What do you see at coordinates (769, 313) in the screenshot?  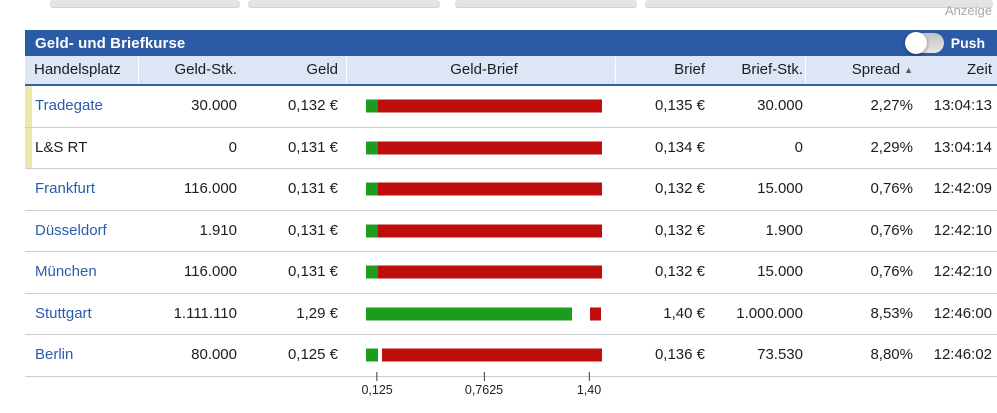 I see `cell-brief-stk: 1.000.000` at bounding box center [769, 313].